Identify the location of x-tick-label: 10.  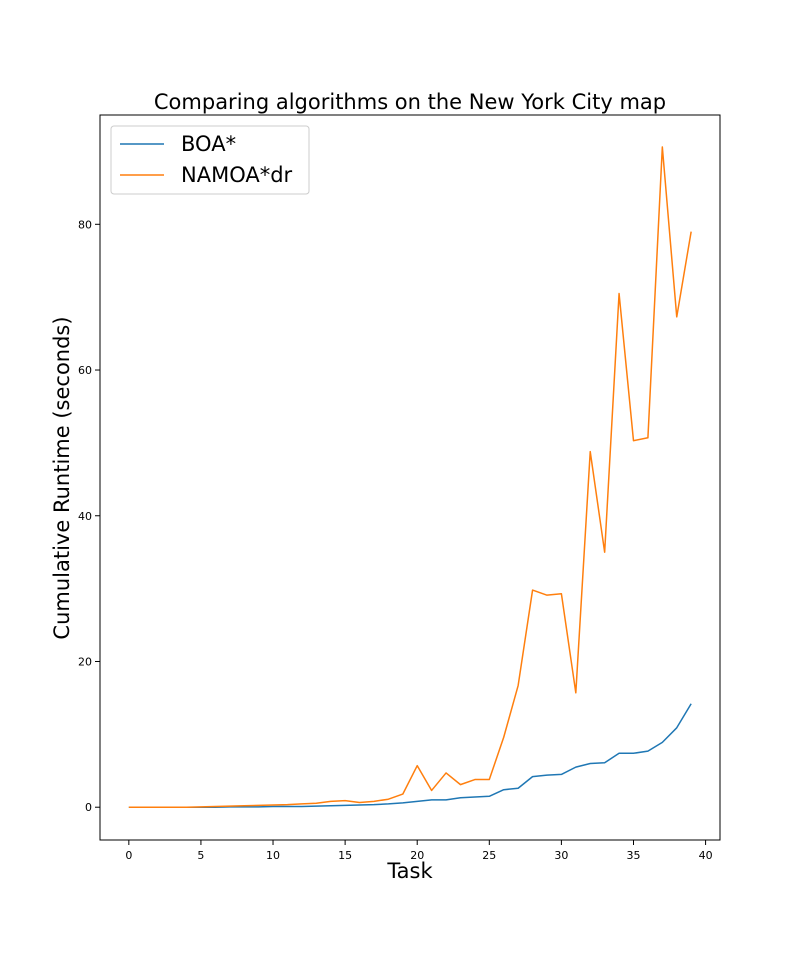
(273, 855).